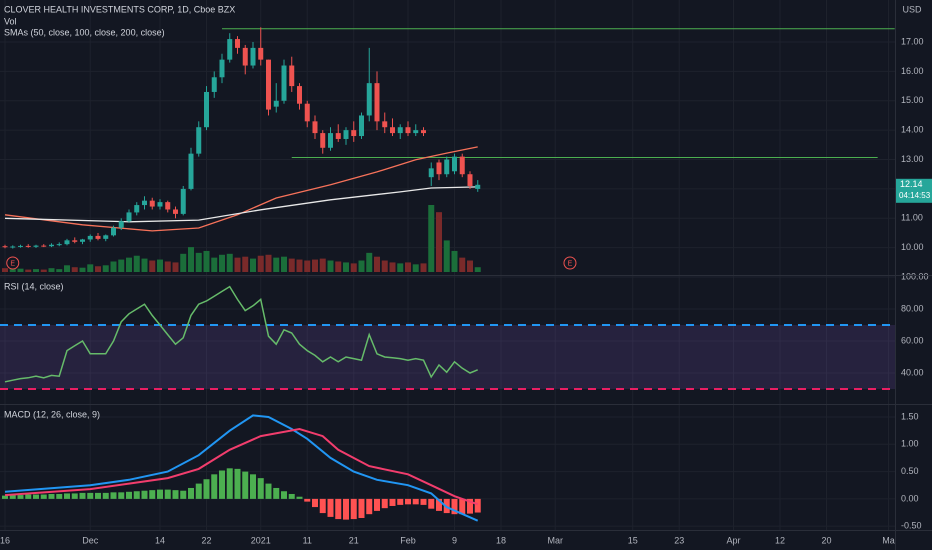 Image resolution: width=932 pixels, height=550 pixels. Describe the element at coordinates (84, 32) in the screenshot. I see `legend-line: SMAs (50, close, 100, close, 200, close)` at that location.